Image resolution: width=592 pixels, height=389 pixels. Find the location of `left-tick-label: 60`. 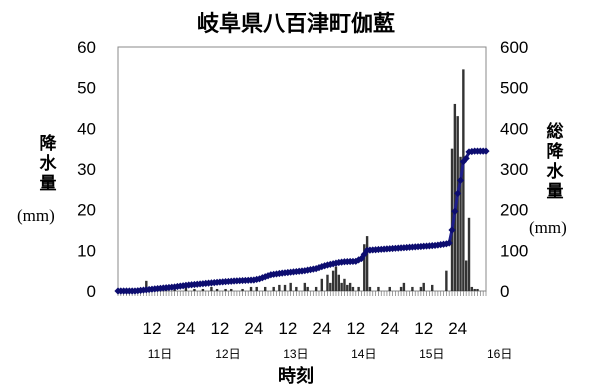

left-tick-label: 60 is located at coordinates (86, 47).